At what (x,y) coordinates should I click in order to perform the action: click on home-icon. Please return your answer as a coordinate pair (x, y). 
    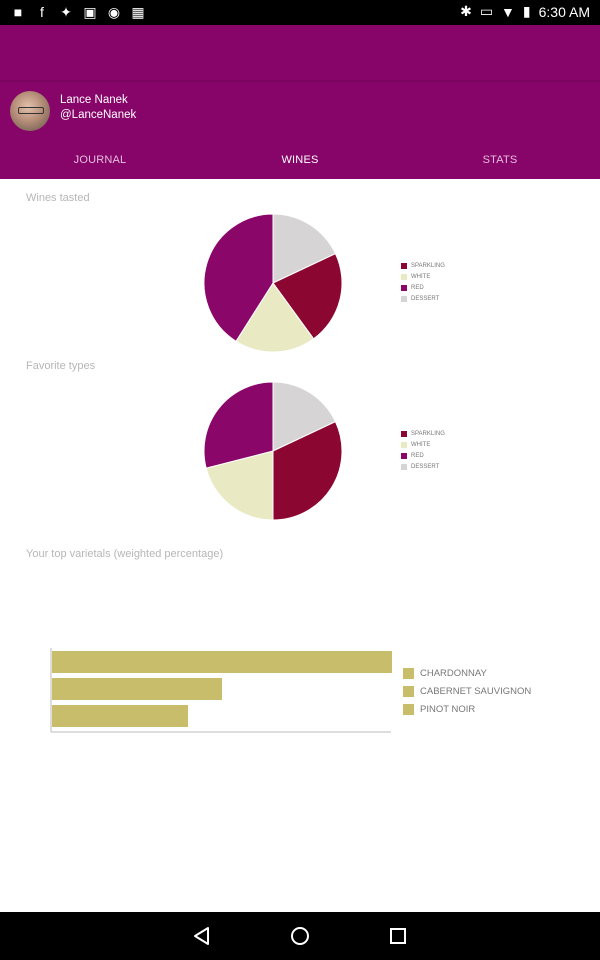
    Looking at the image, I should click on (300, 936).